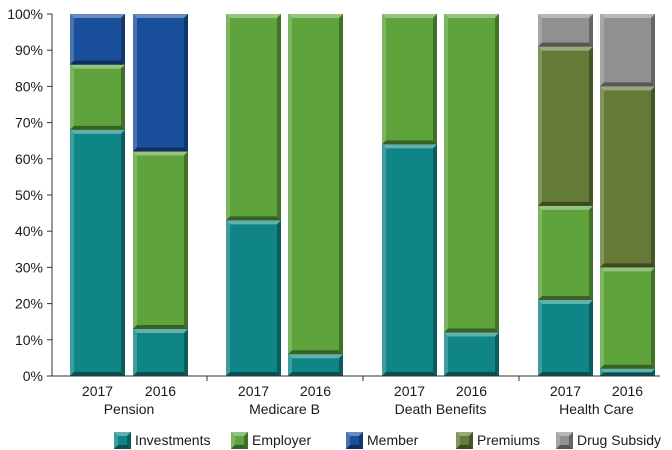  Describe the element at coordinates (29, 267) in the screenshot. I see `y-tick-label: 30%` at that location.